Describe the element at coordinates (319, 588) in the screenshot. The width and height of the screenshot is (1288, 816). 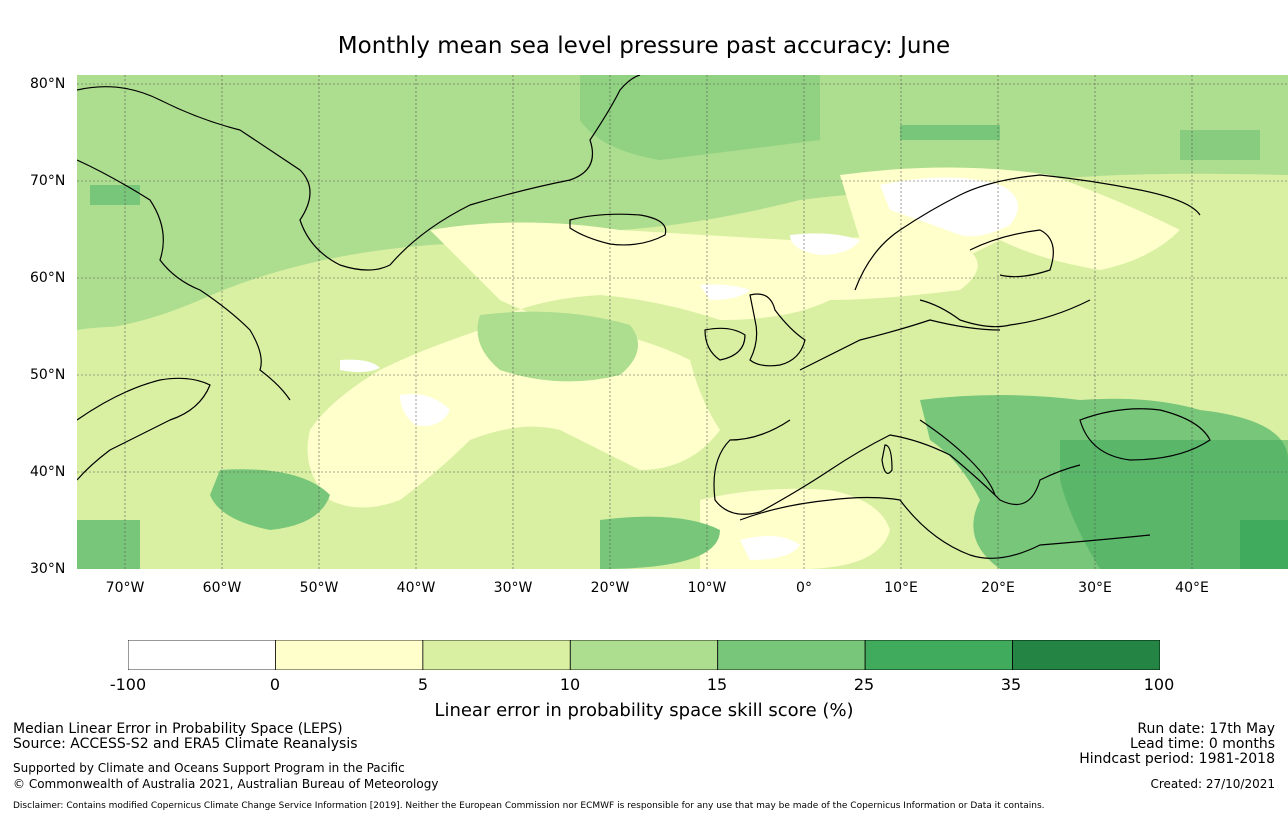
I see `lon-label-50w: 50°W` at that location.